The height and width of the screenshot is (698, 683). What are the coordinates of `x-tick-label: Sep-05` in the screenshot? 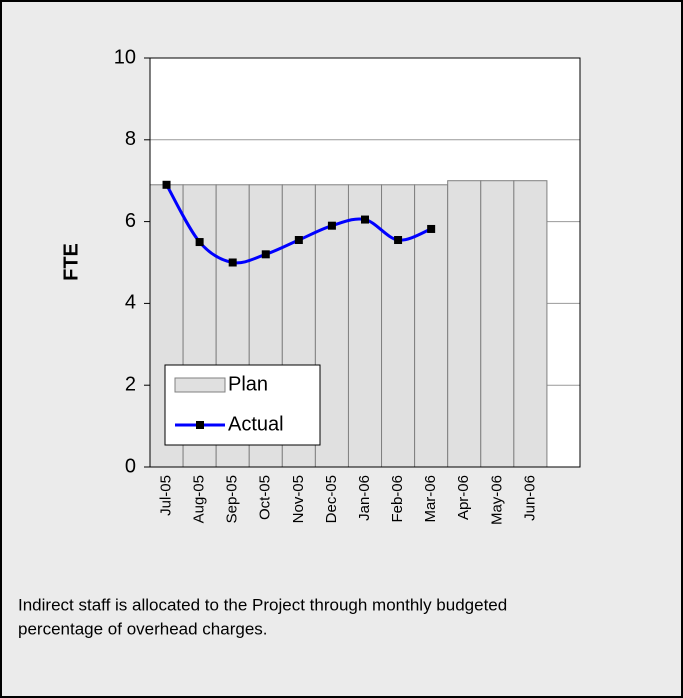 It's located at (232, 499).